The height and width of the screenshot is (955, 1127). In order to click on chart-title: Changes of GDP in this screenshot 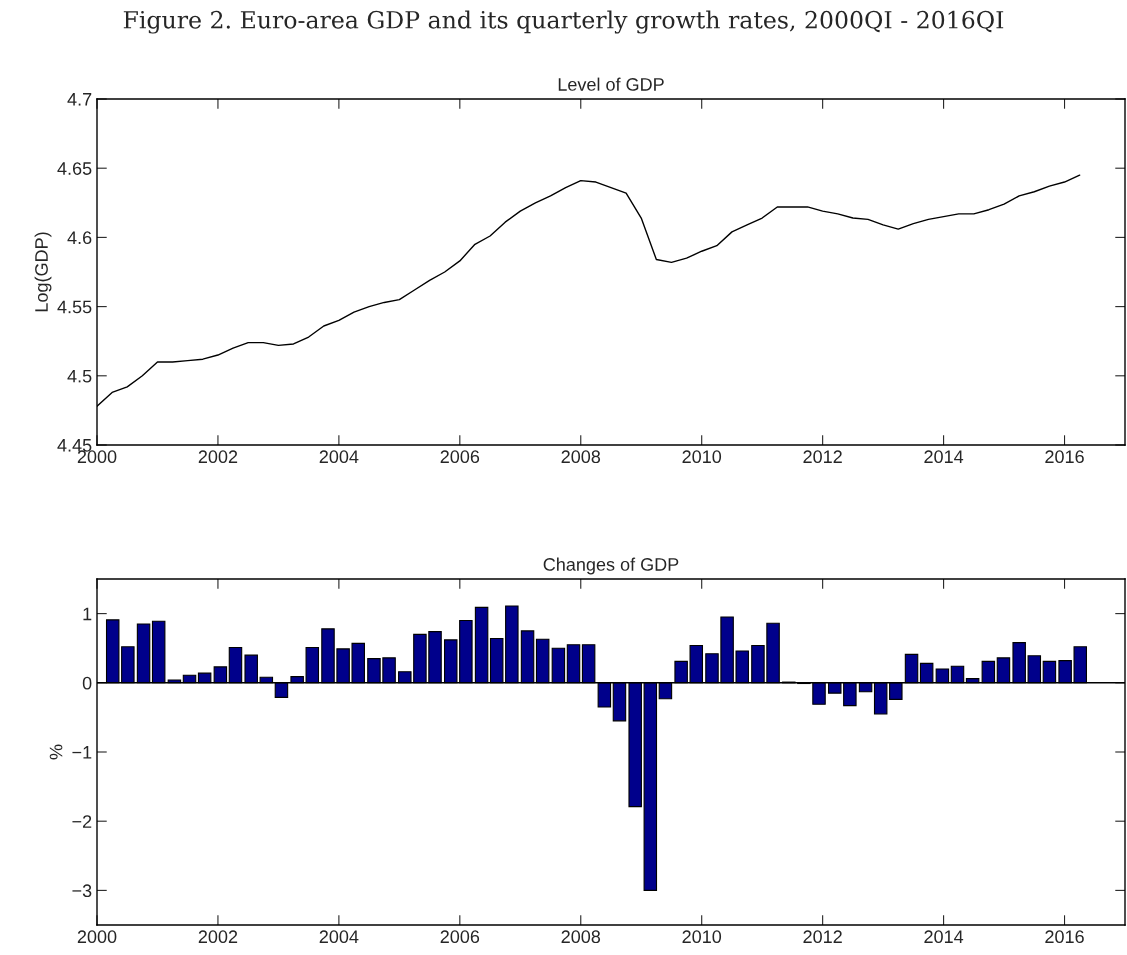, I will do `click(611, 566)`.